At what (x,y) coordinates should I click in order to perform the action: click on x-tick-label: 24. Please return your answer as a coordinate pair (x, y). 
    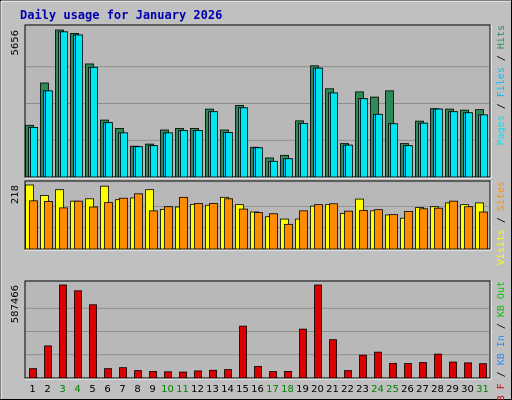
    Looking at the image, I should click on (377, 389).